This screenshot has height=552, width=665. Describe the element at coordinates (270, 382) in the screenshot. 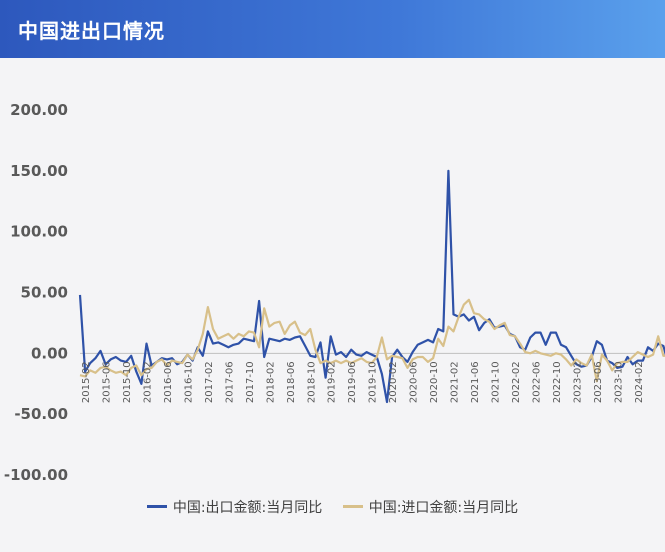

I see `x-tick-label: 2018-02` at that location.